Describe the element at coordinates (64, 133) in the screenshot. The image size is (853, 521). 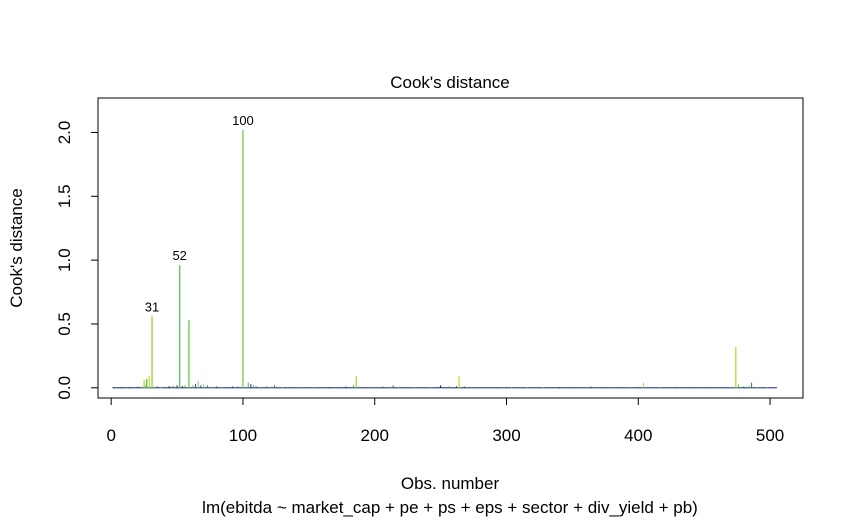
I see `y-tick-label: 2.0` at that location.